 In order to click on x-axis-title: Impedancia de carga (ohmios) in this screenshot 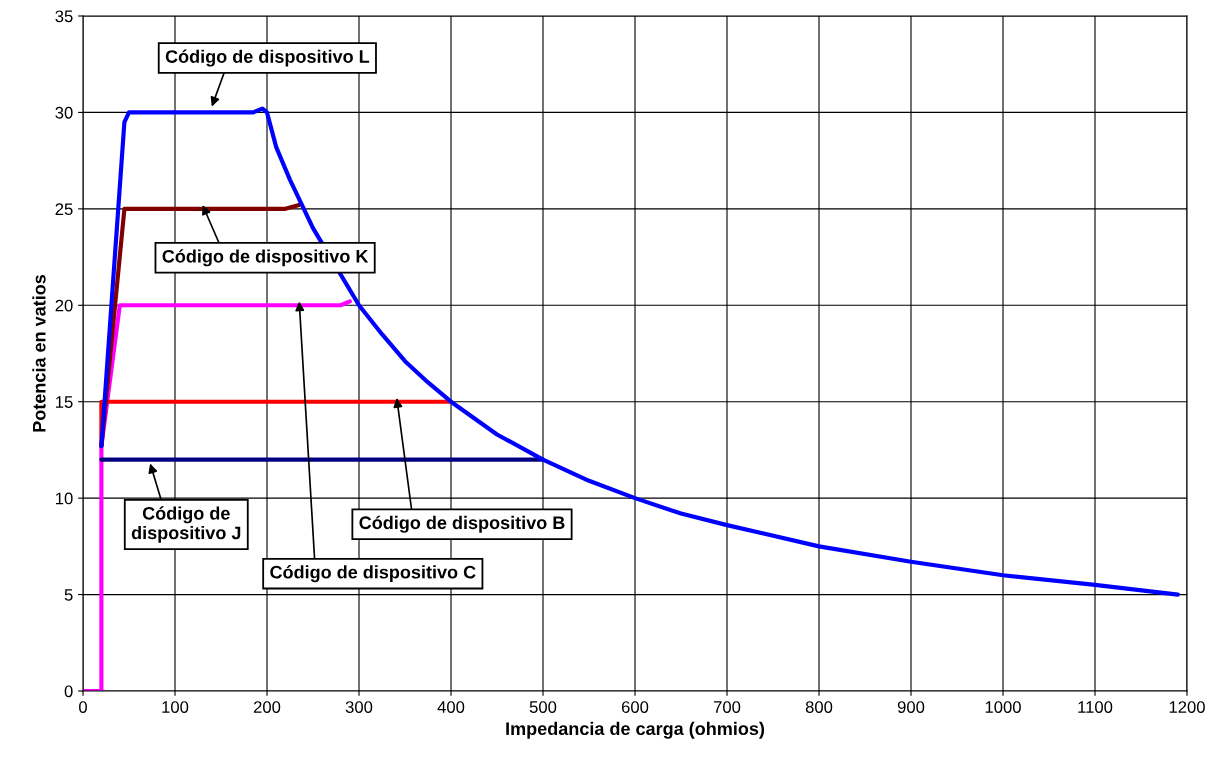, I will do `click(635, 730)`.